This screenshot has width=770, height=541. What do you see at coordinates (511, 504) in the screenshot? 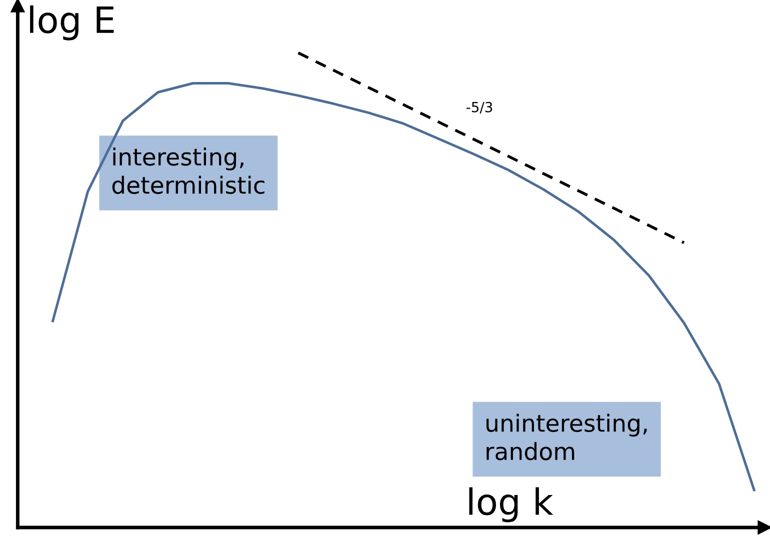
I see `x-axis-title: log k` at bounding box center [511, 504].